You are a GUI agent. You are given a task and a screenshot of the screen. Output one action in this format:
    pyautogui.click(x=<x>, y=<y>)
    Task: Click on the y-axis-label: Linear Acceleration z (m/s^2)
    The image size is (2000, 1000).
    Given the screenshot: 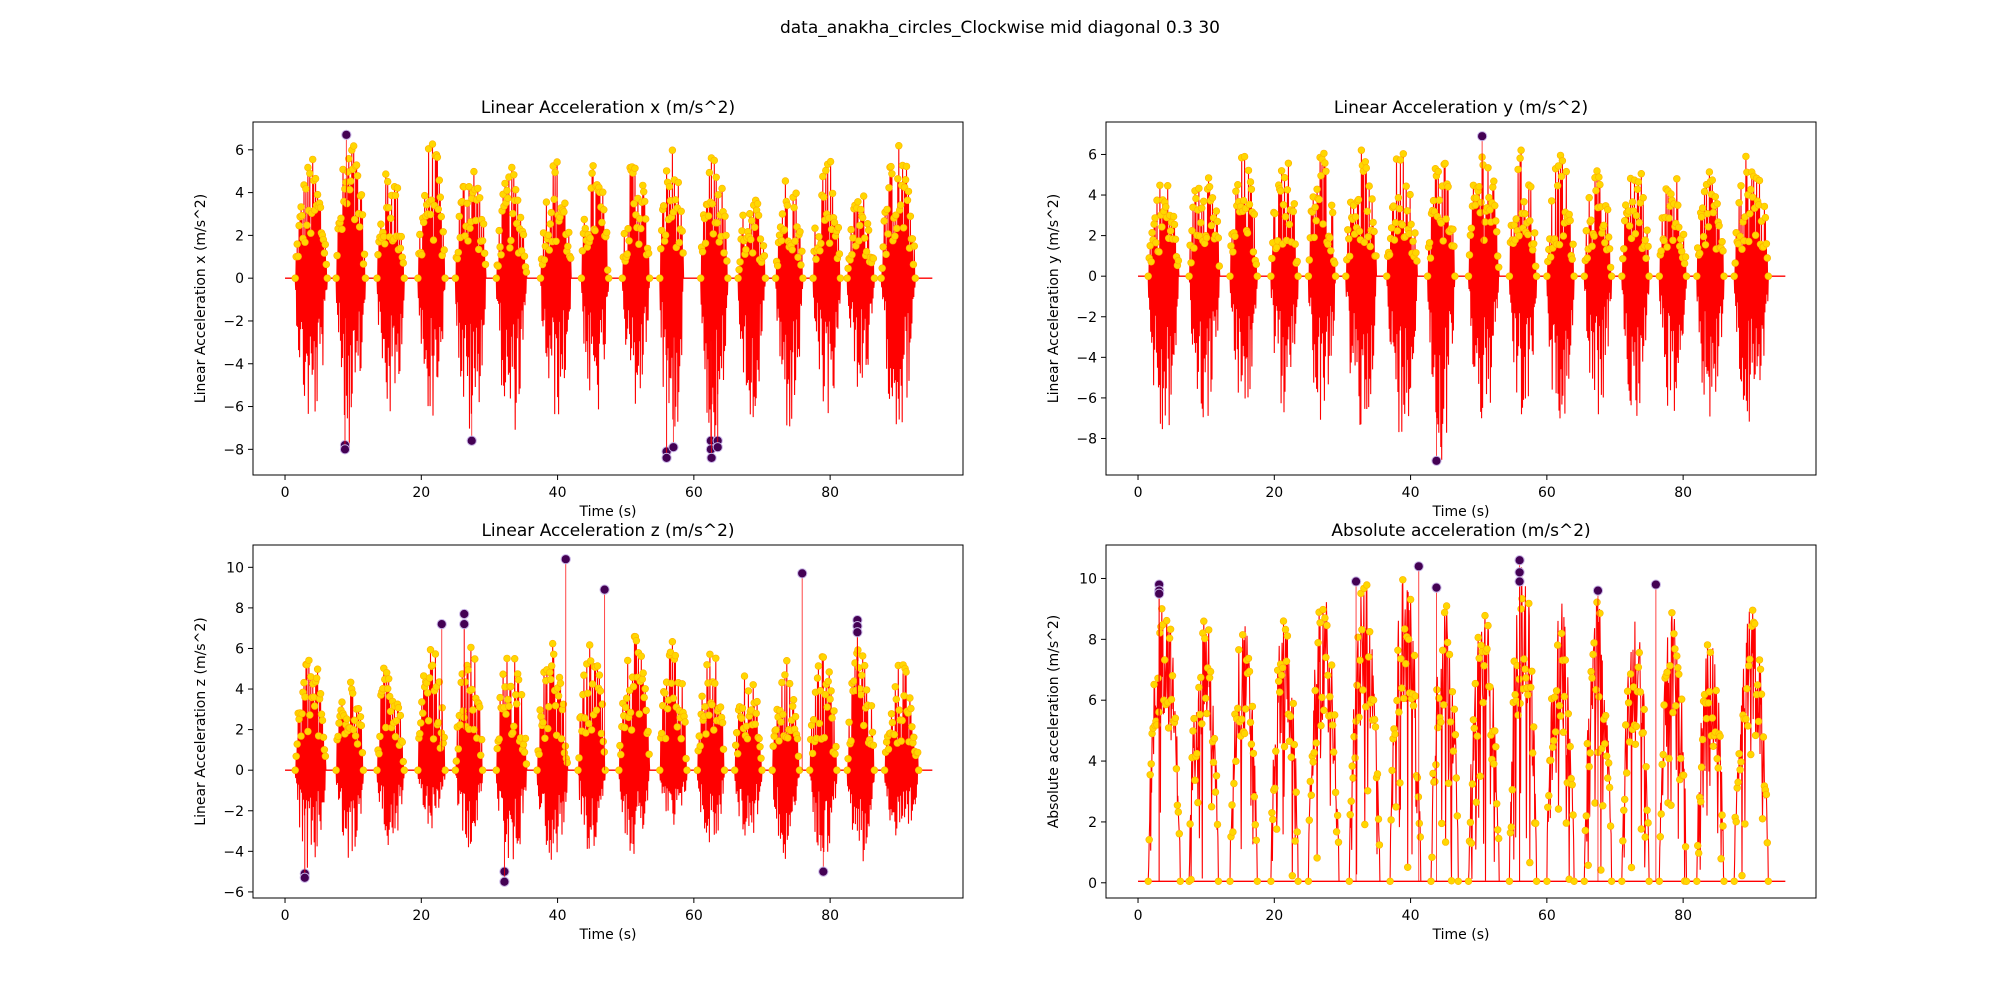 What is the action you would take?
    pyautogui.click(x=201, y=721)
    